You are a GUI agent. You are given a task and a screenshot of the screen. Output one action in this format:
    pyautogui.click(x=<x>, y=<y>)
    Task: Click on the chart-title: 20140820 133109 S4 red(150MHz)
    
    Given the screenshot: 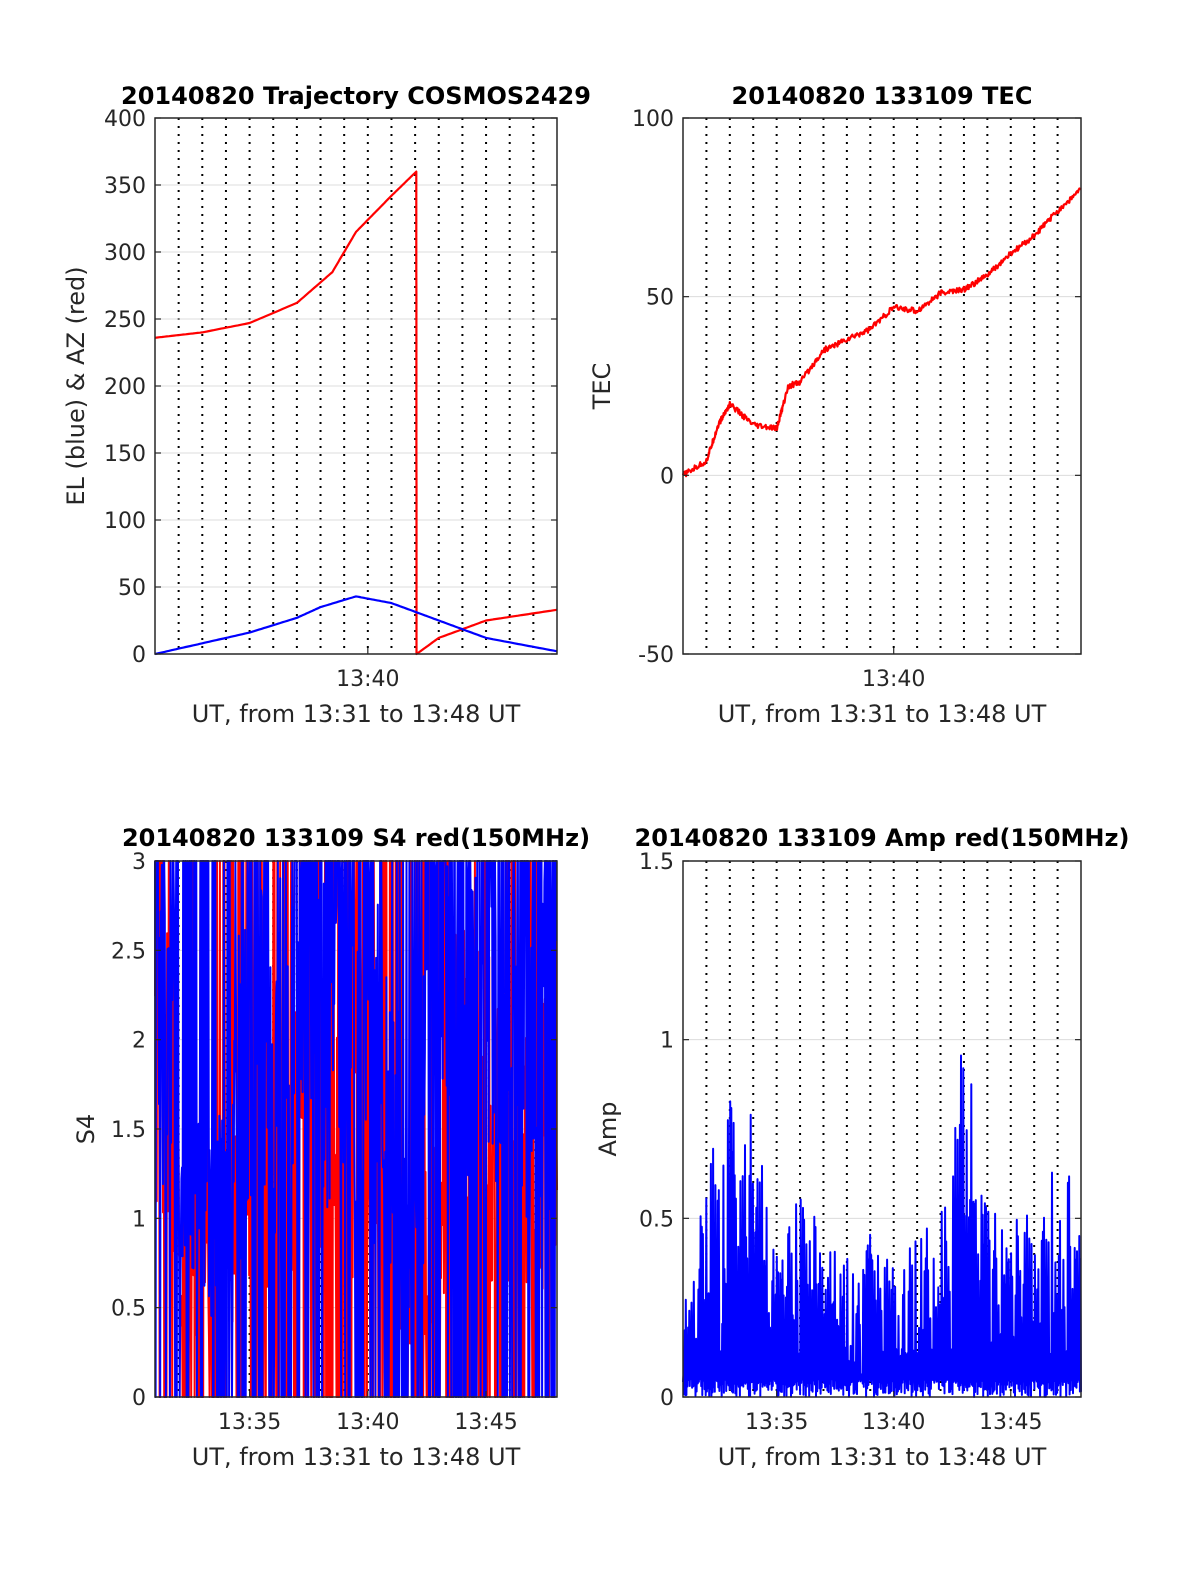 What is the action you would take?
    pyautogui.click(x=356, y=838)
    